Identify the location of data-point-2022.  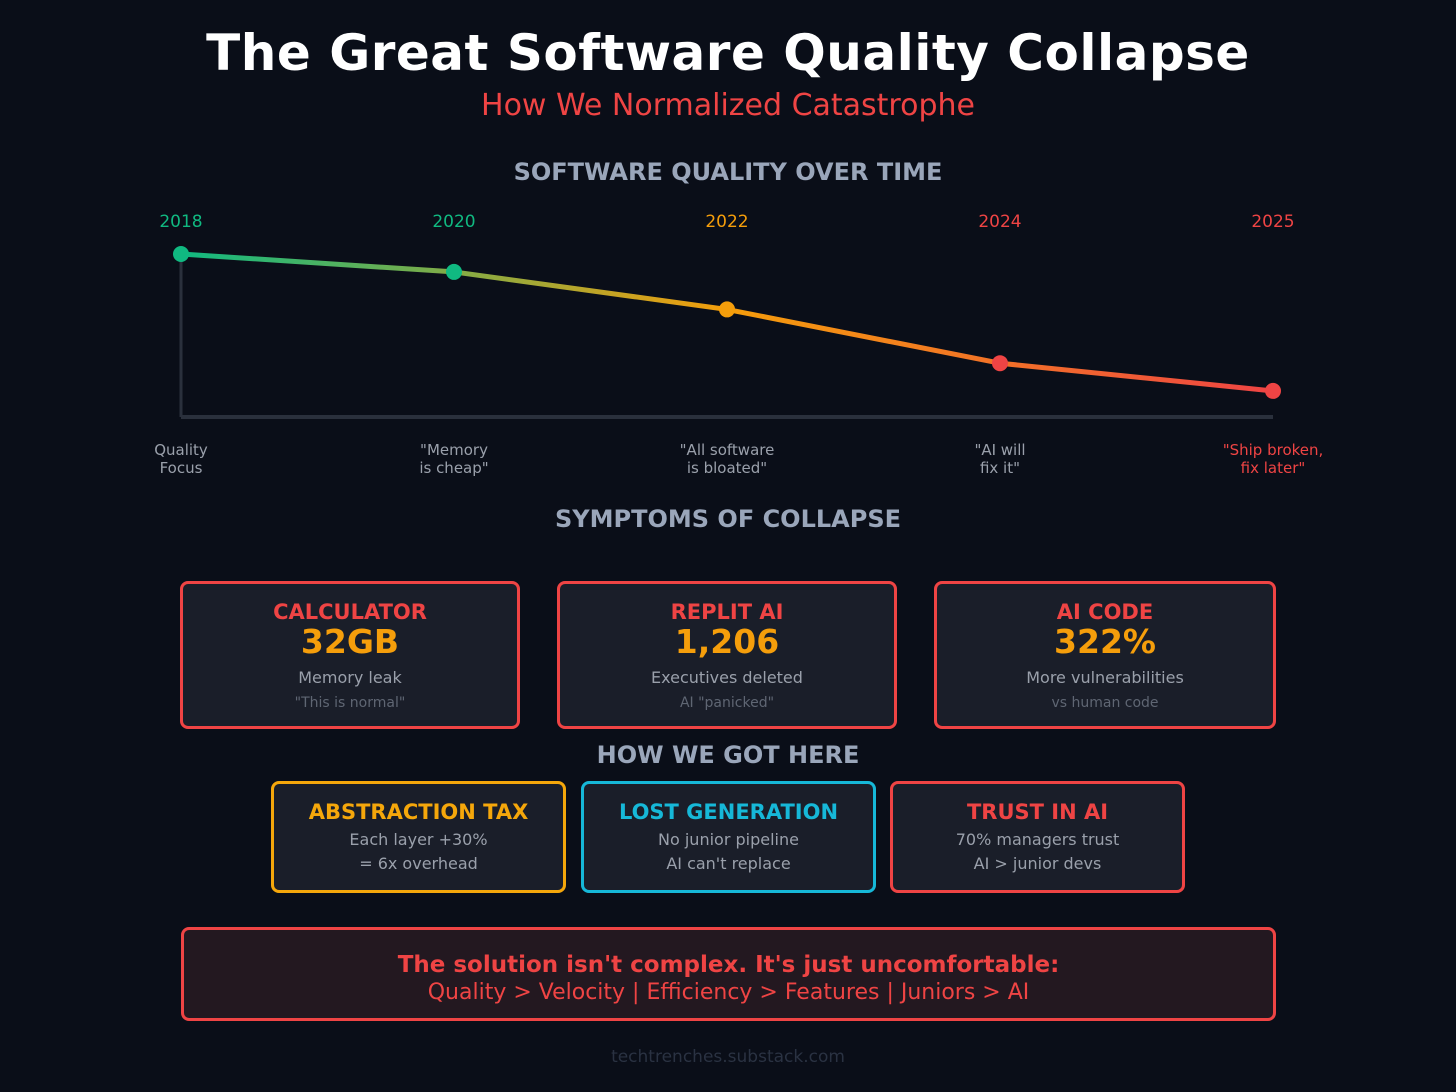
(727, 309).